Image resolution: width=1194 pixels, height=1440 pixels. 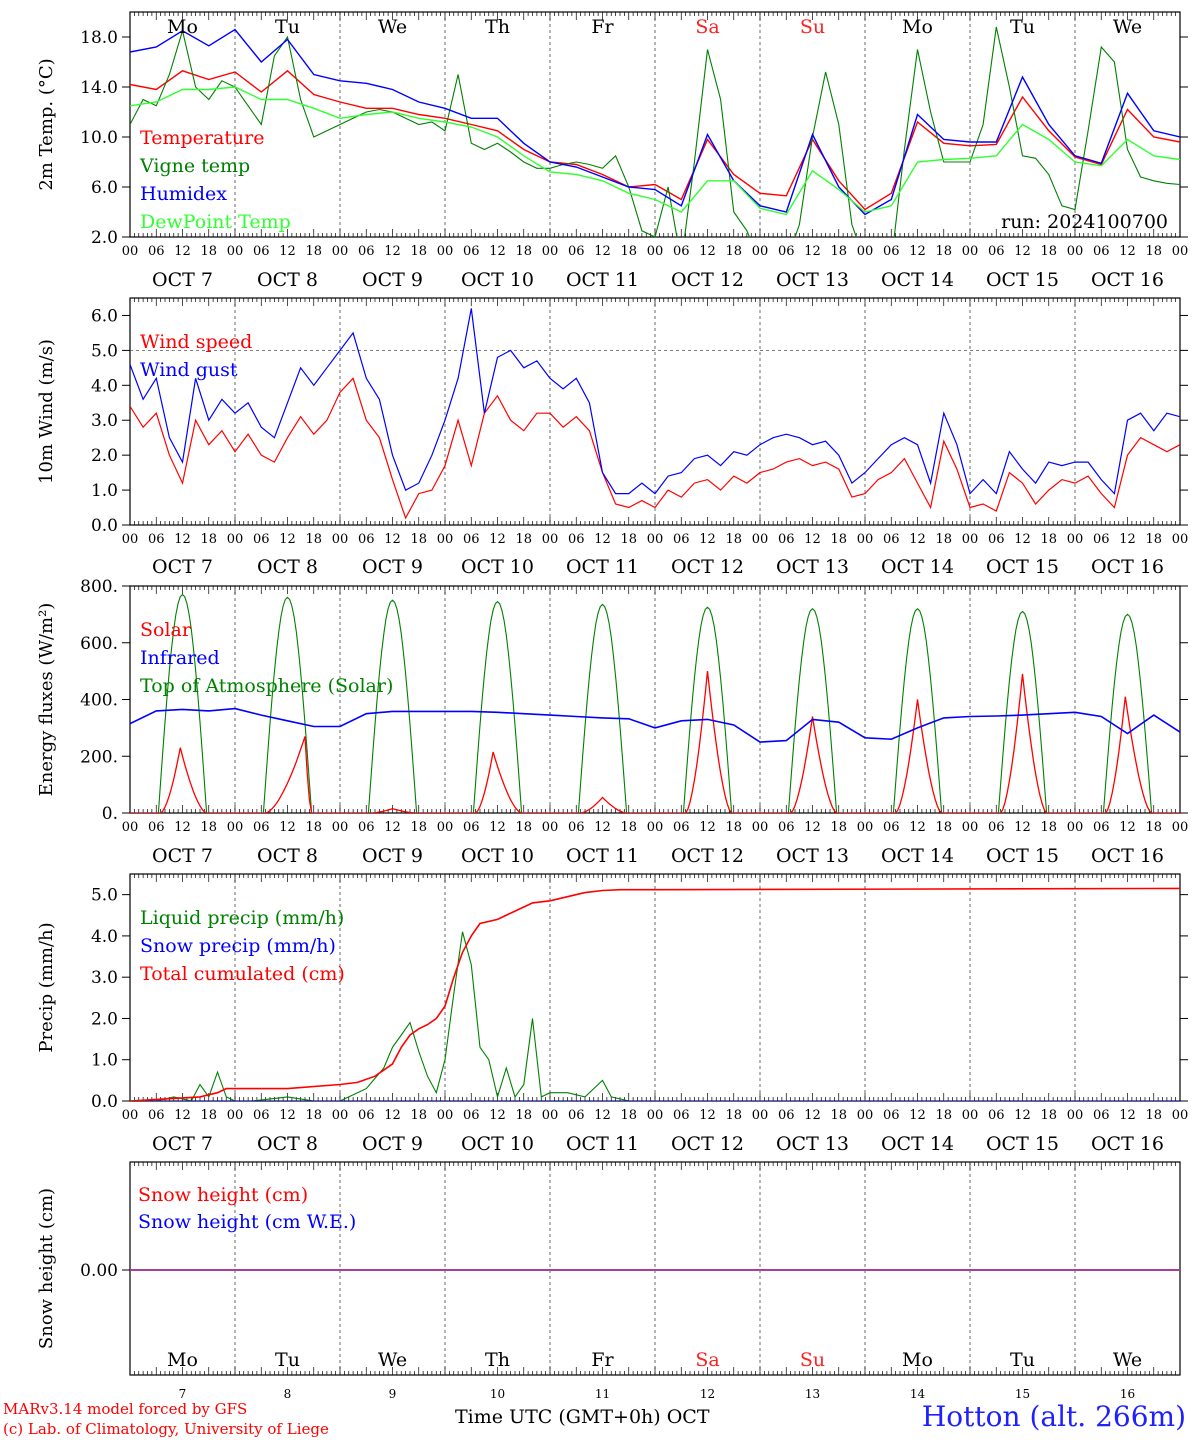 What do you see at coordinates (812, 1394) in the screenshot?
I see `day-number-label: 13` at bounding box center [812, 1394].